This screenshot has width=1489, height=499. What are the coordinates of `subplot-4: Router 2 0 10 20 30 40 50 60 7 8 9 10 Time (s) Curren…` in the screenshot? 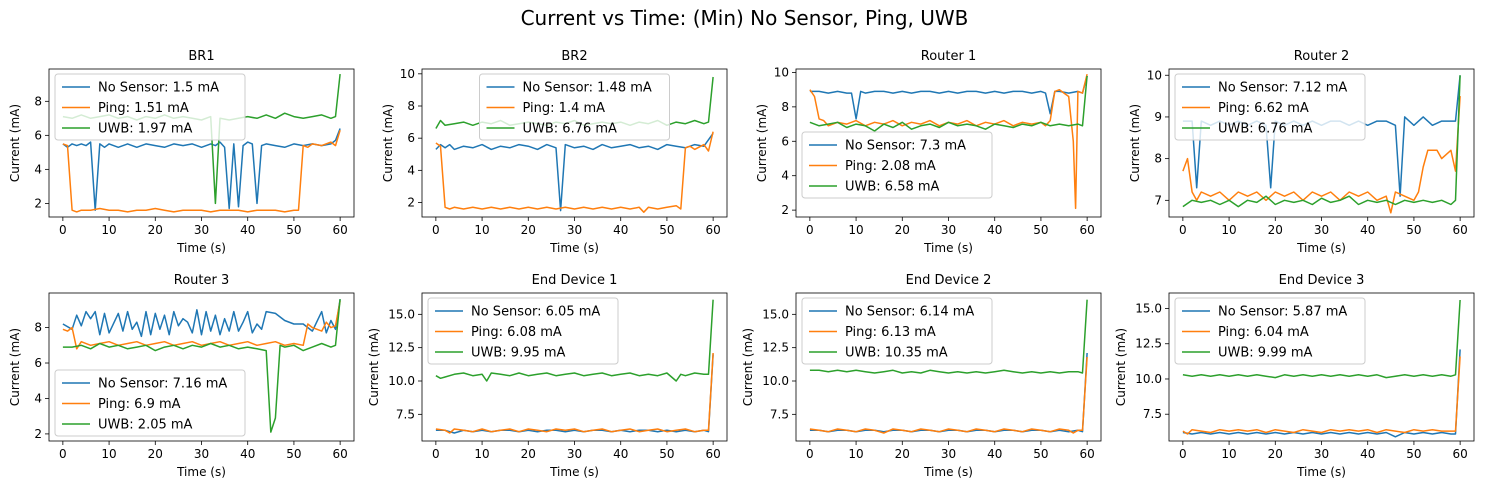 It's located at (1301, 152).